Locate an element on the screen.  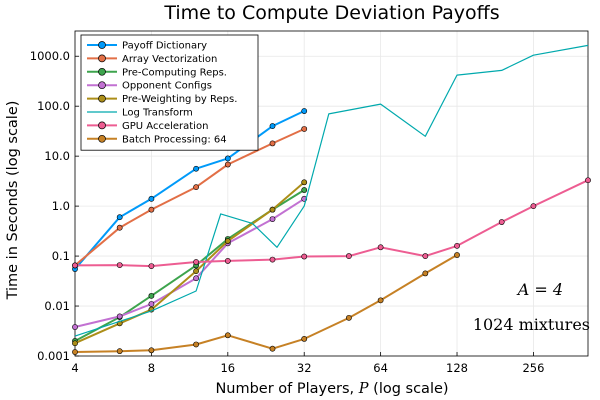
legend-item-pre-weighting-by-reps: Pre-Weighting by Reps. is located at coordinates (162, 99).